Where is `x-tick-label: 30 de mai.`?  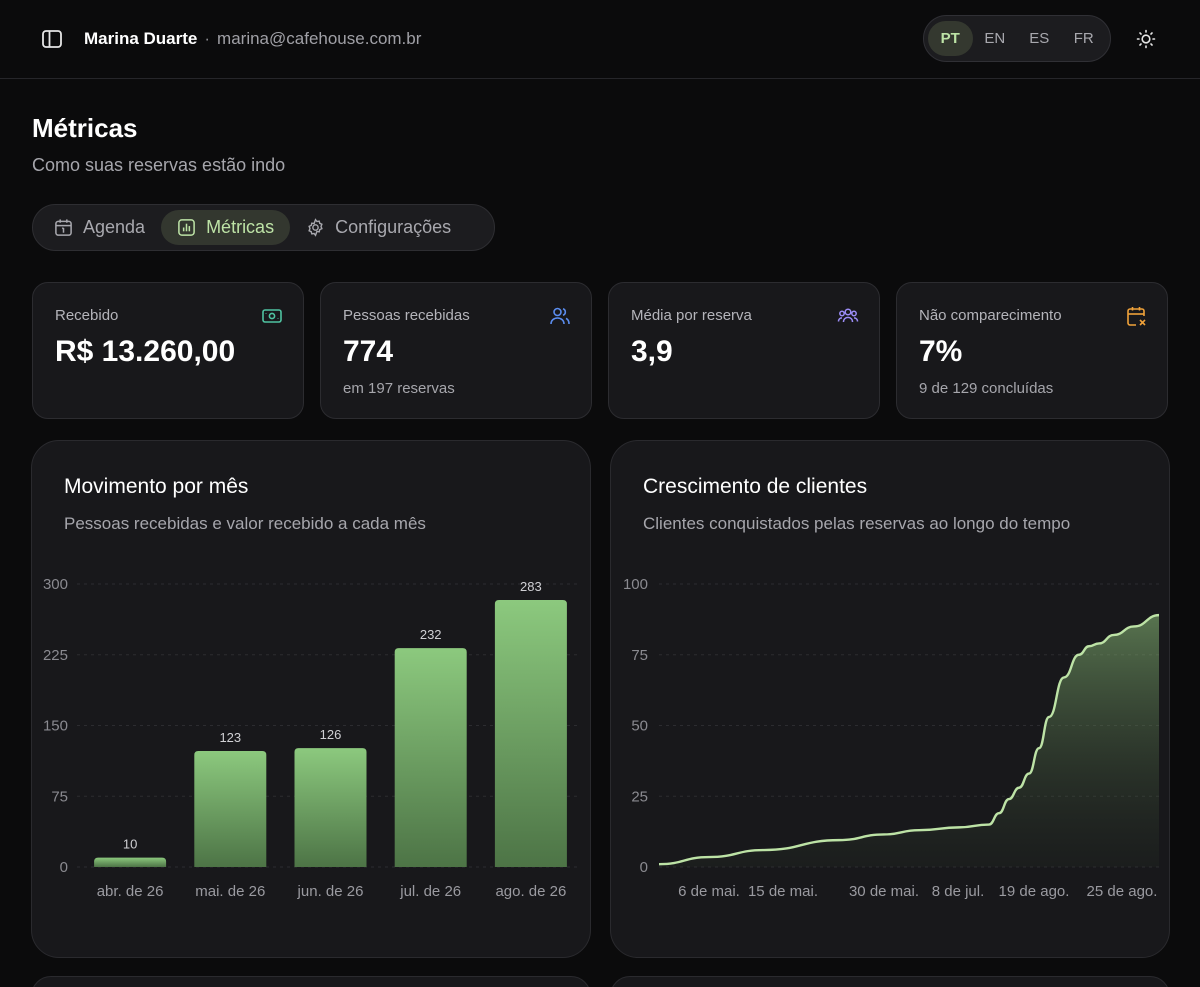 x-tick-label: 30 de mai. is located at coordinates (884, 891).